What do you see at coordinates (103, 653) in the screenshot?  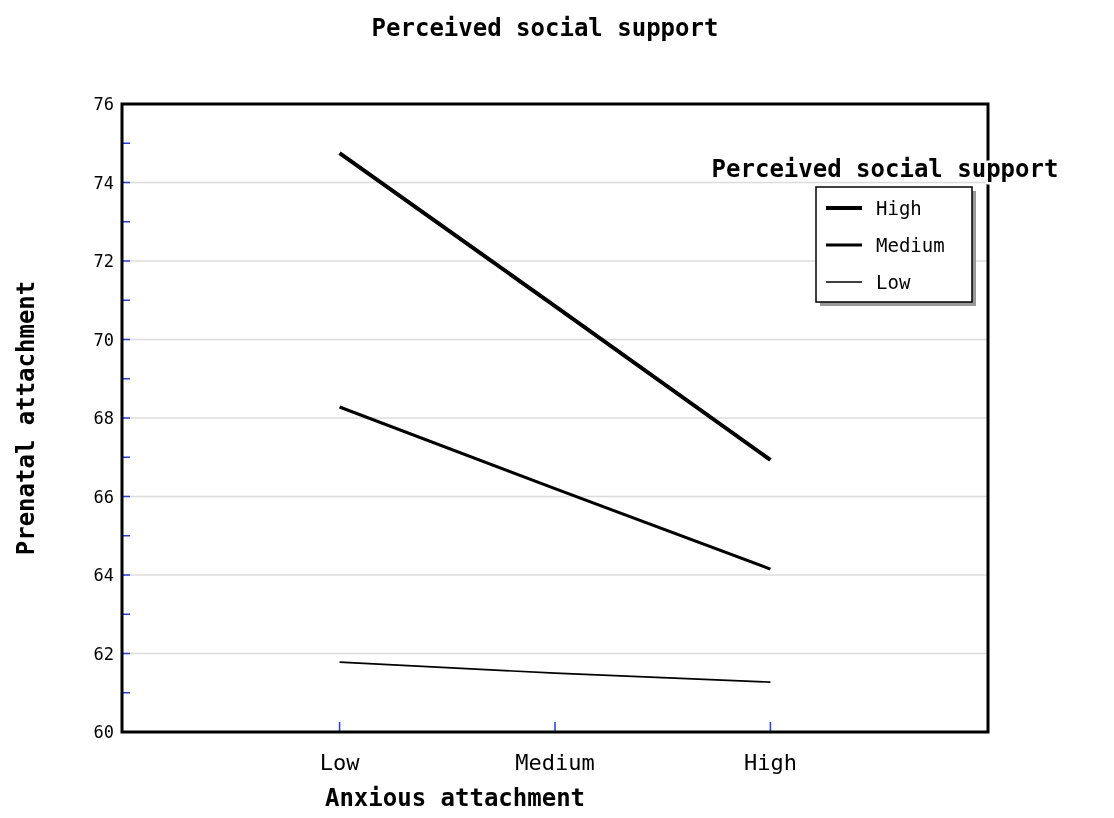 I see `y-tick-label: 62` at bounding box center [103, 653].